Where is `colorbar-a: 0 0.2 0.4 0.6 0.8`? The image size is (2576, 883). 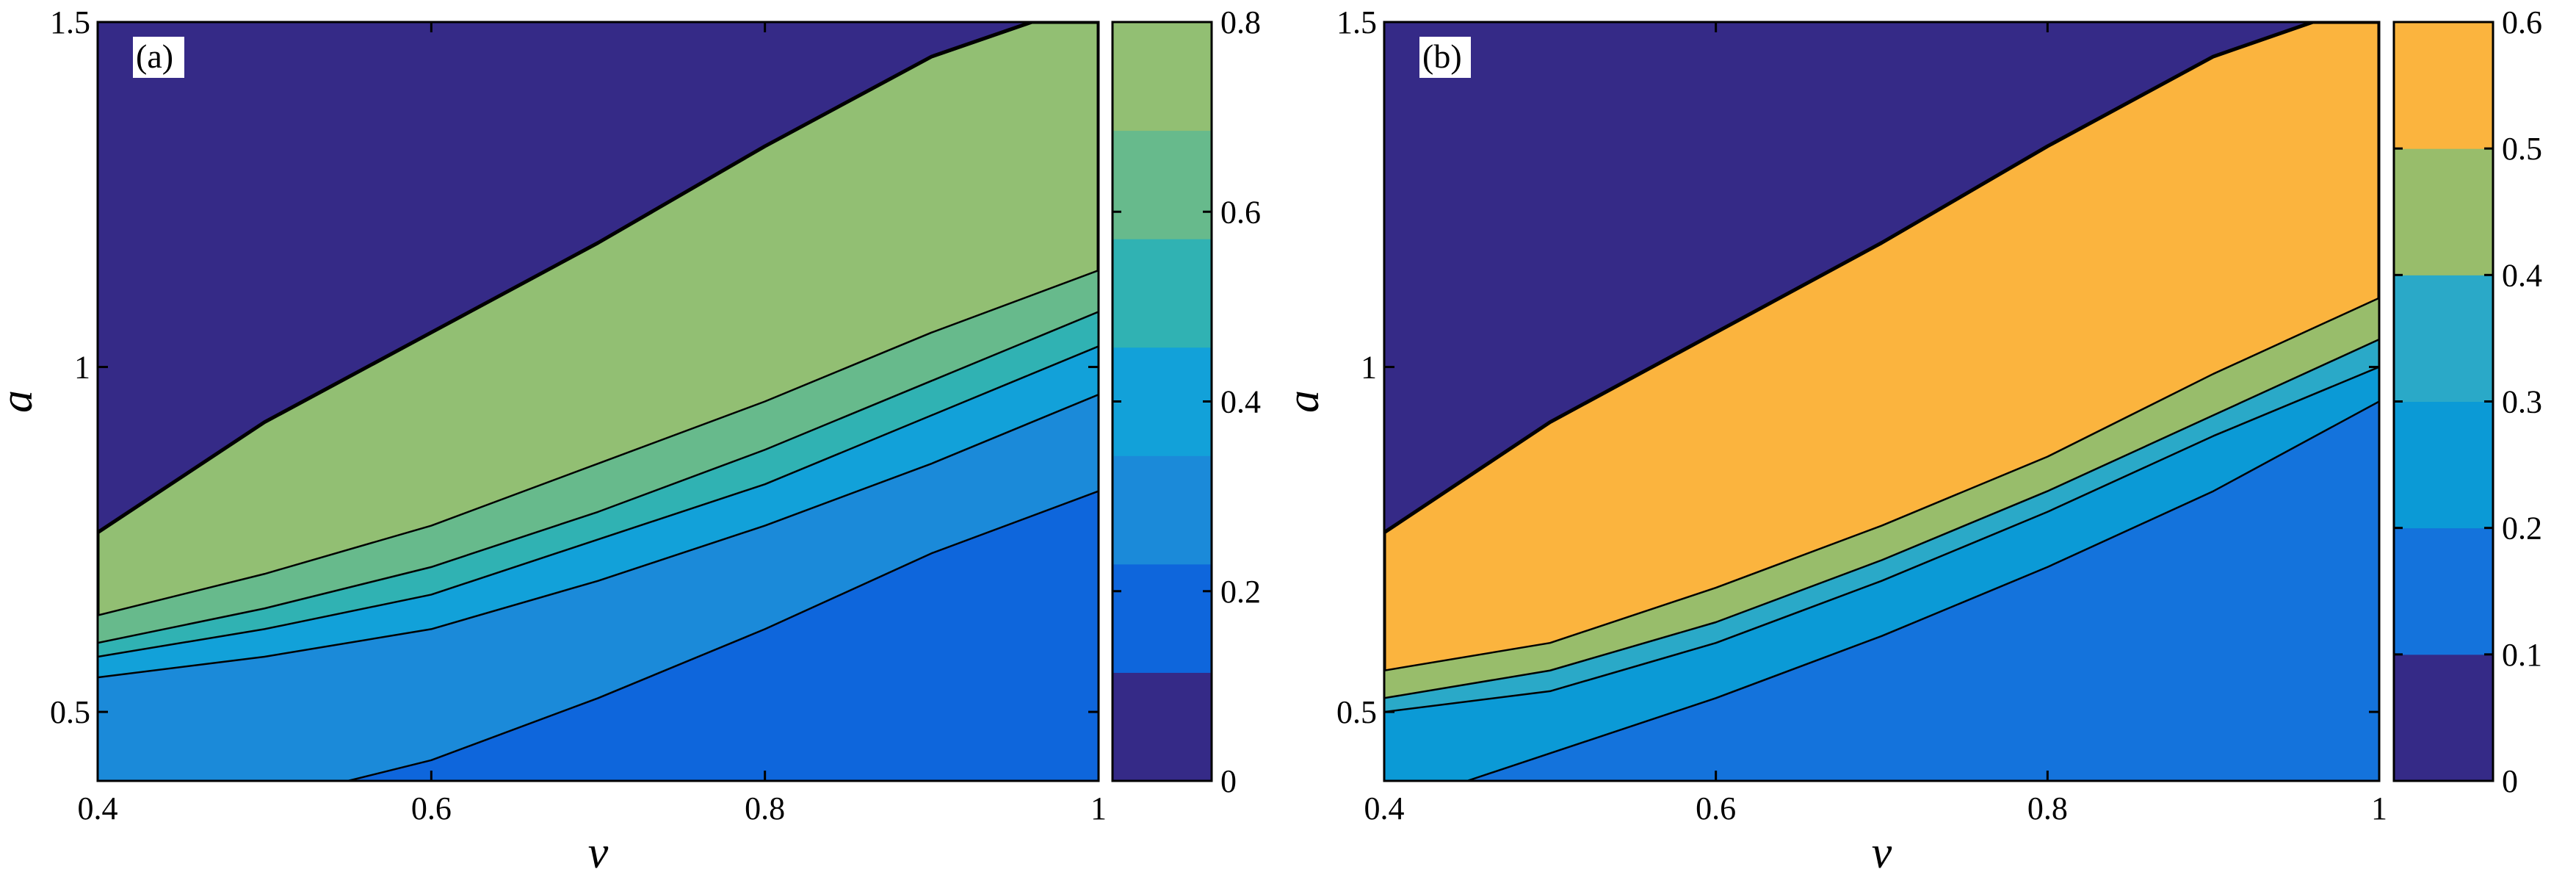 colorbar-a: 0 0.2 0.4 0.6 0.8 is located at coordinates (1186, 401).